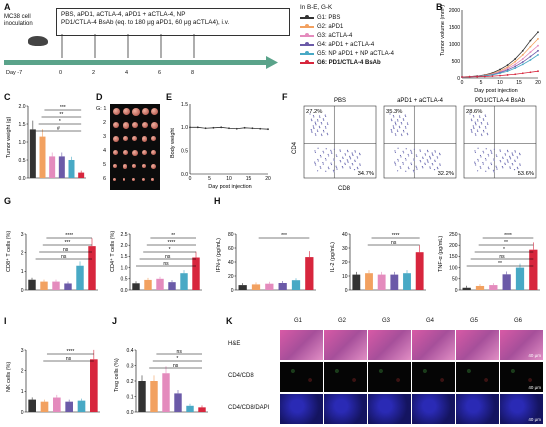 Image resolution: width=546 pixels, height=427 pixels. I want to click on h2-ytick: 30, so click(345, 249).